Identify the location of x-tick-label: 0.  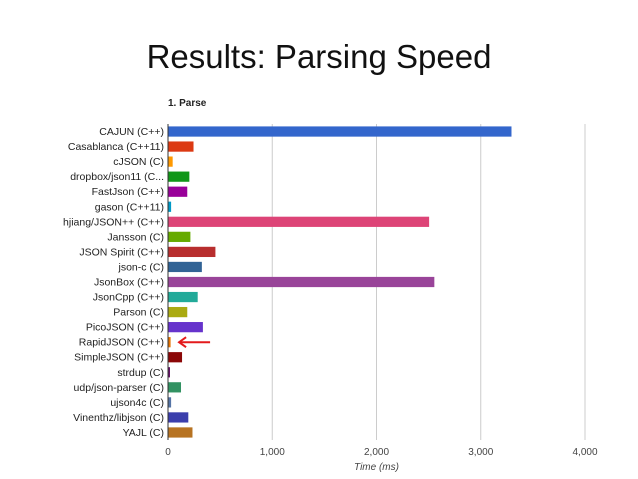
(168, 452).